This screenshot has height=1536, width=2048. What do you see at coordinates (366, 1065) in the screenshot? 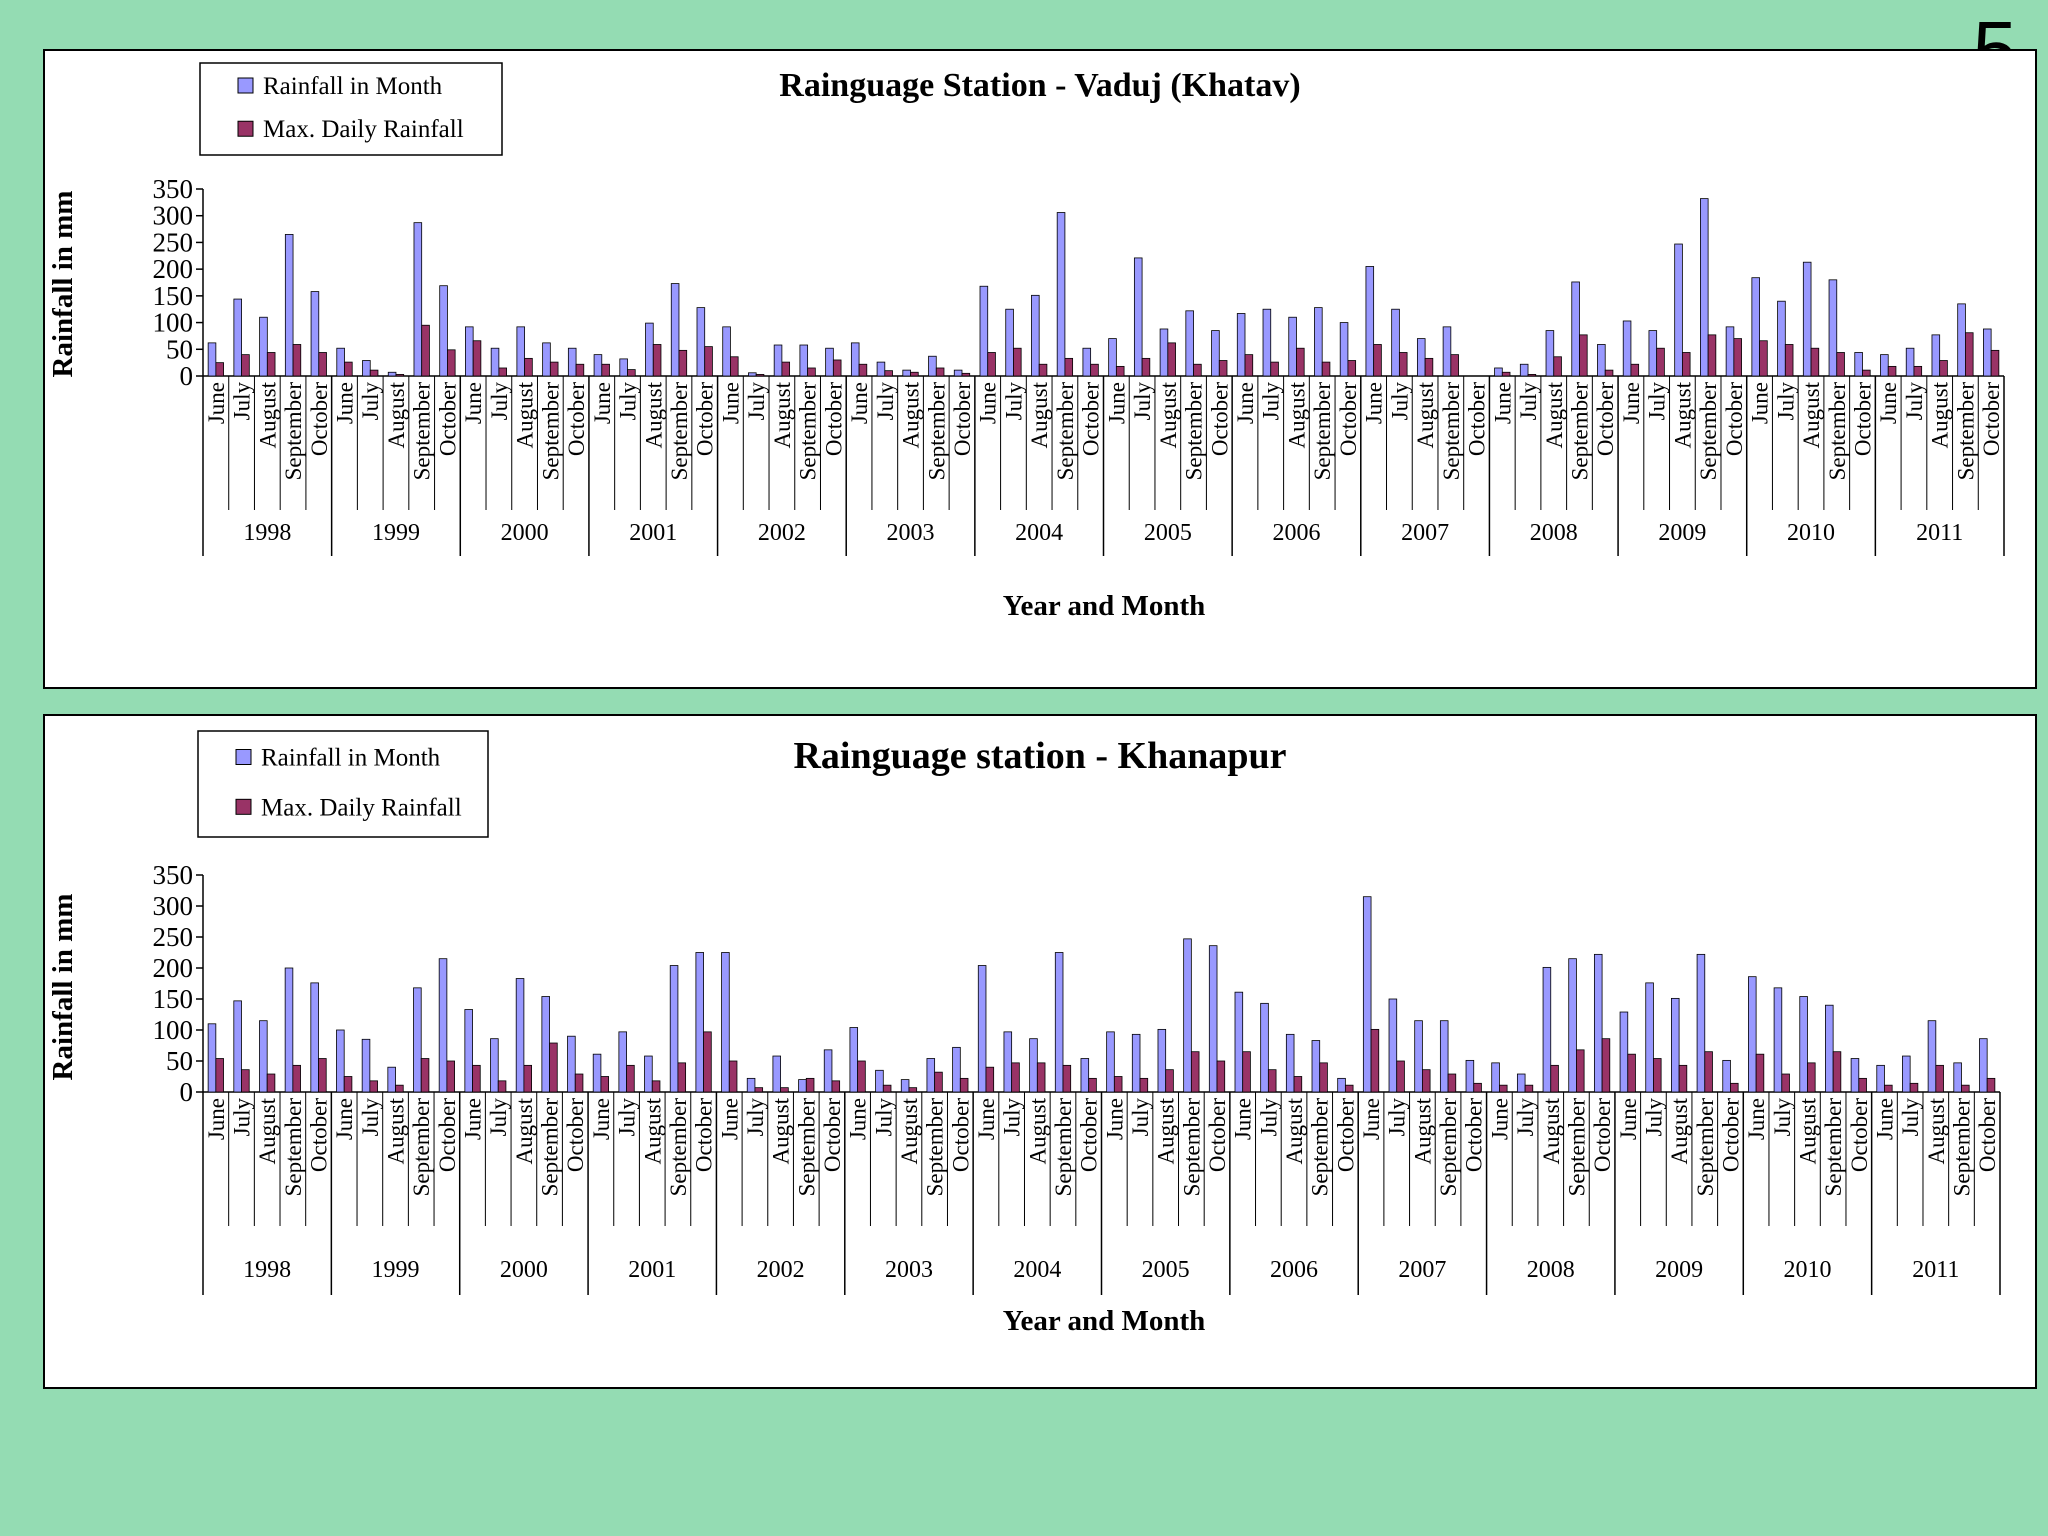
I see `bar-monthly-1999-july` at bounding box center [366, 1065].